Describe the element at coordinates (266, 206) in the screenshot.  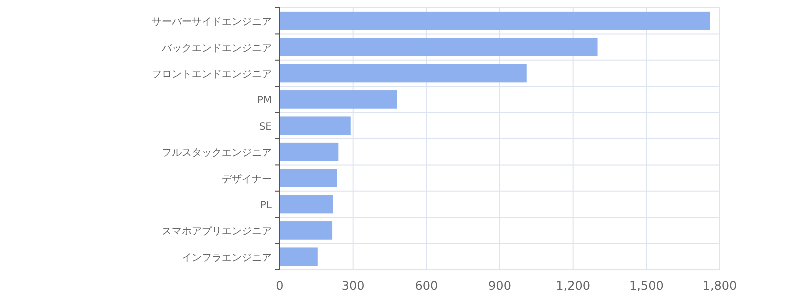
I see `y-tick-label: PL` at that location.